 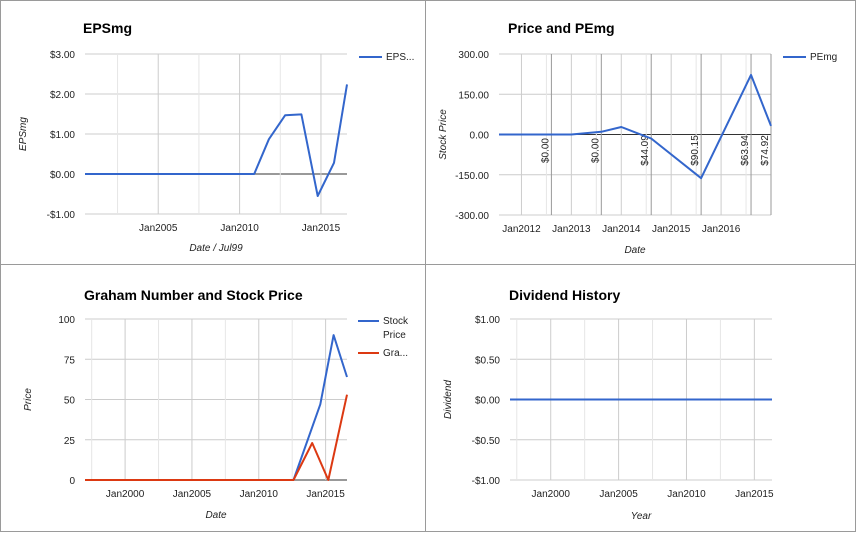 What do you see at coordinates (216, 248) in the screenshot?
I see `x-axis-label: Date / Jul99` at bounding box center [216, 248].